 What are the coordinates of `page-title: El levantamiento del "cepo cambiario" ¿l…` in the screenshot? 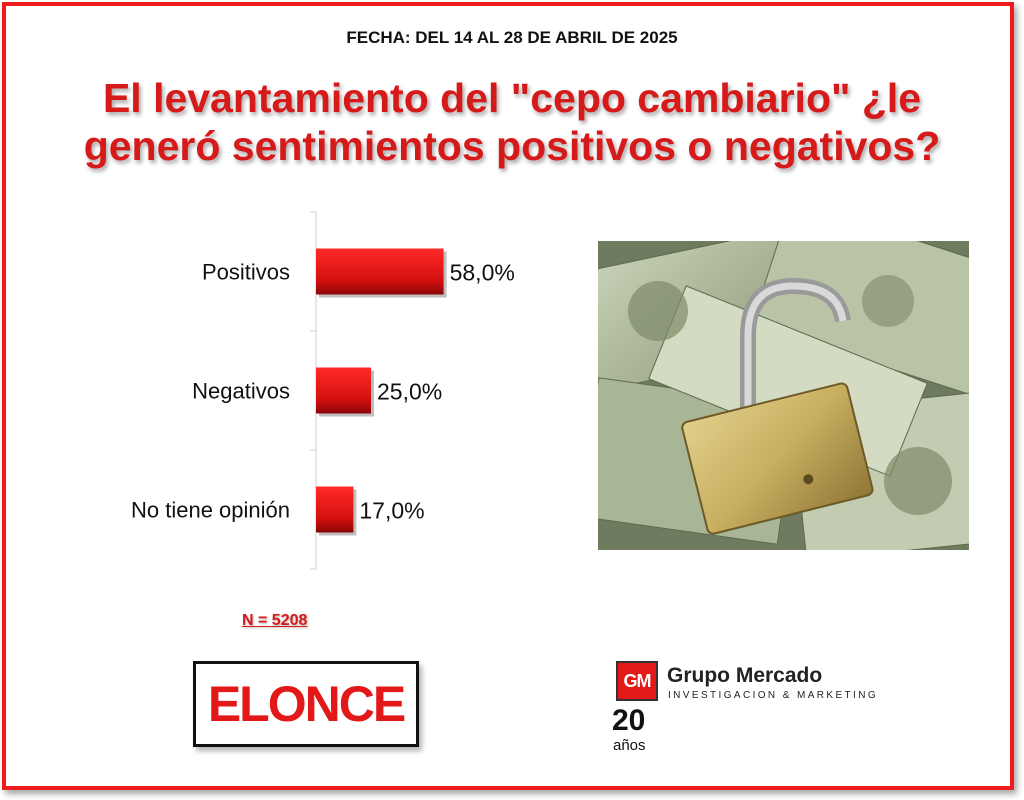 It's located at (512, 122).